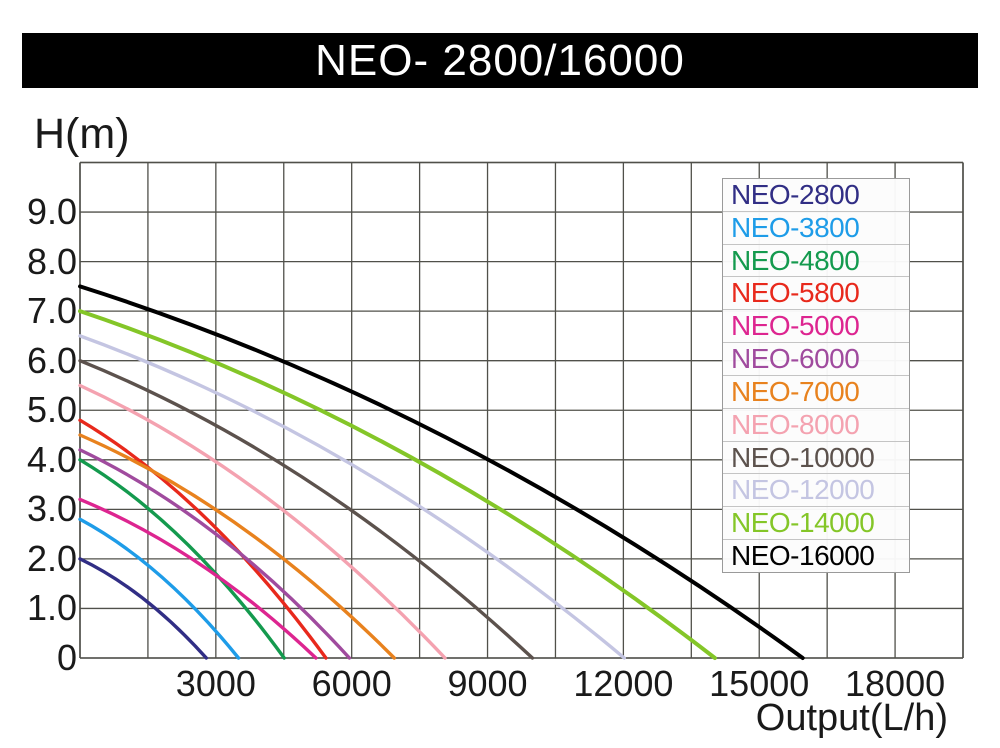 This screenshot has width=1000, height=748. I want to click on legend-item-NEO-5000: NEO-5000, so click(816, 327).